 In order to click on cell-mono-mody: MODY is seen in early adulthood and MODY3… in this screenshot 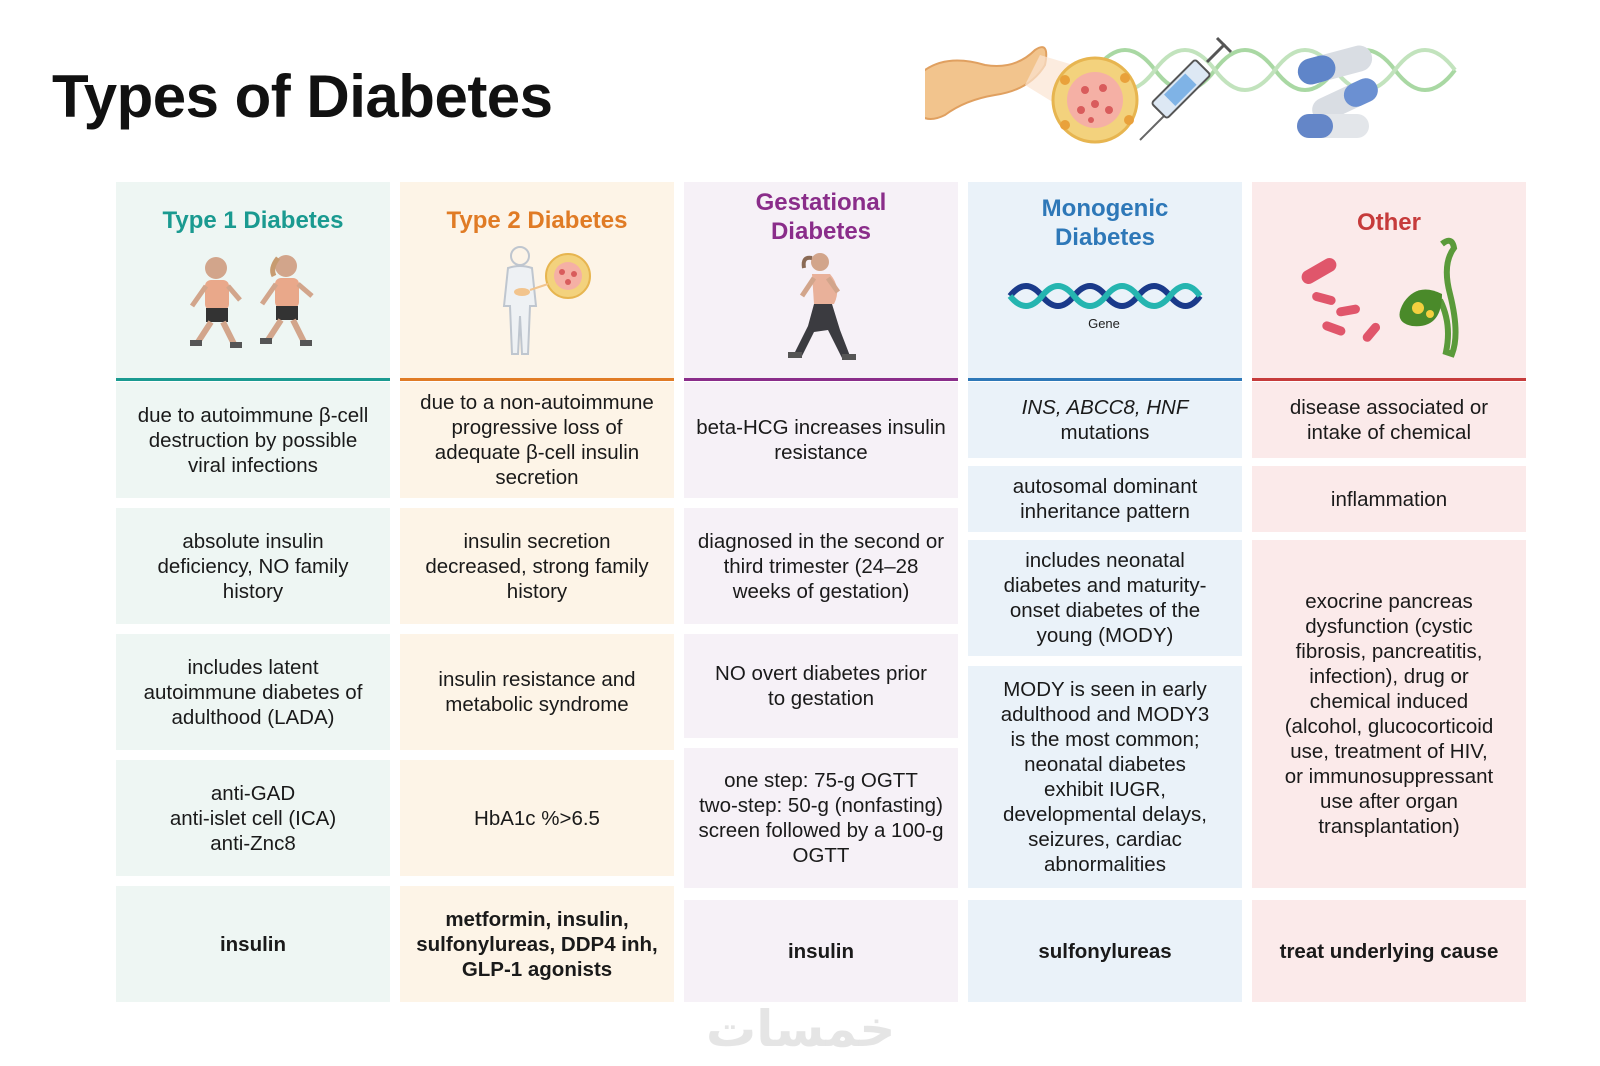, I will do `click(1105, 777)`.